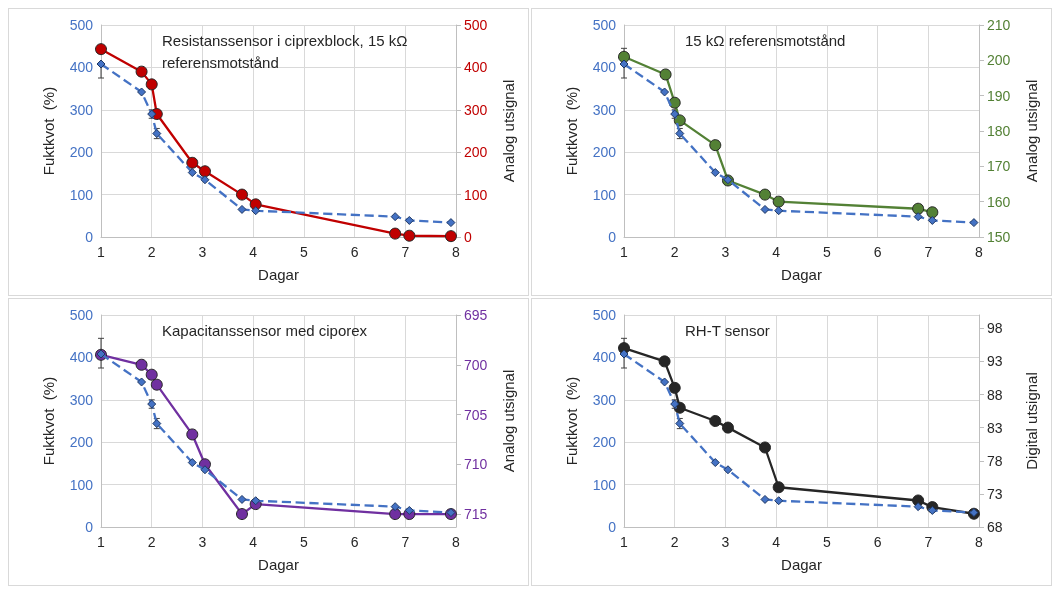 The image size is (1063, 596). What do you see at coordinates (476, 194) in the screenshot?
I see `y2-tick-label: 100` at bounding box center [476, 194].